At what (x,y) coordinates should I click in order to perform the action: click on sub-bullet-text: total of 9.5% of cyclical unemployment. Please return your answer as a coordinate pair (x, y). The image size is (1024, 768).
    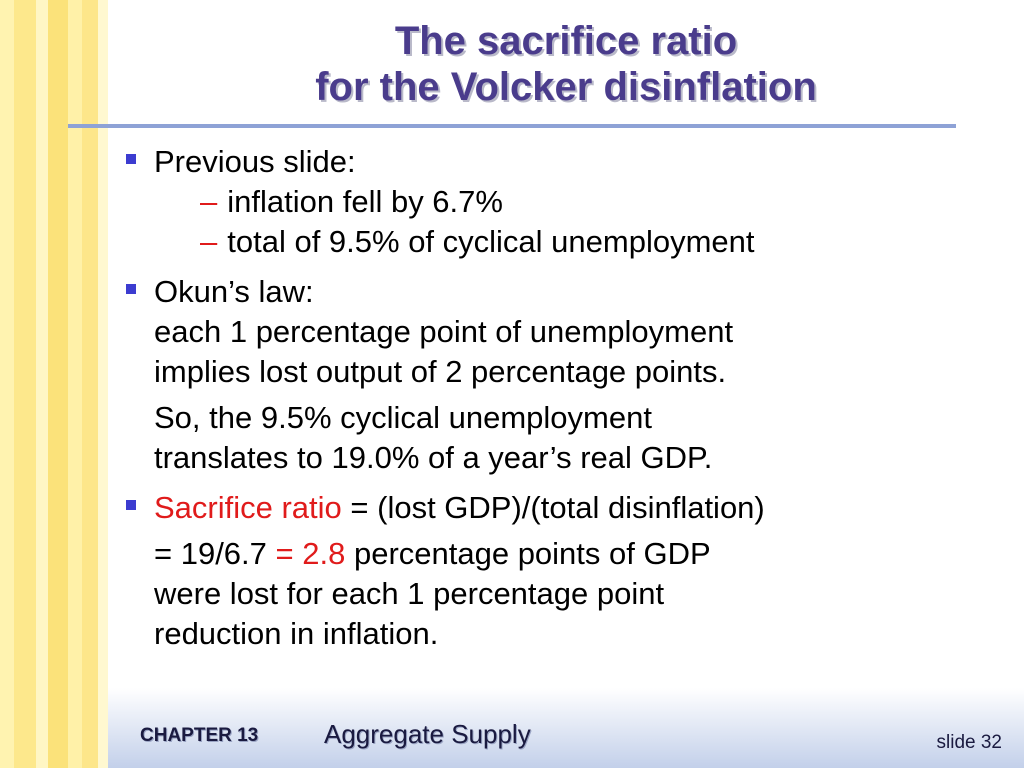
    Looking at the image, I should click on (491, 241).